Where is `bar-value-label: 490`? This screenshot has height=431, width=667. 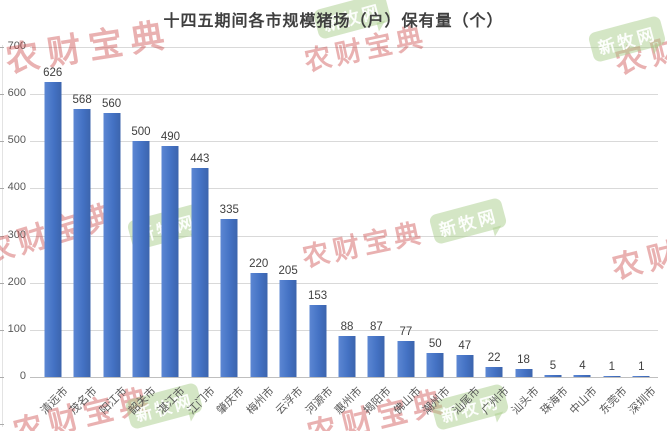
bar-value-label: 490 is located at coordinates (170, 137).